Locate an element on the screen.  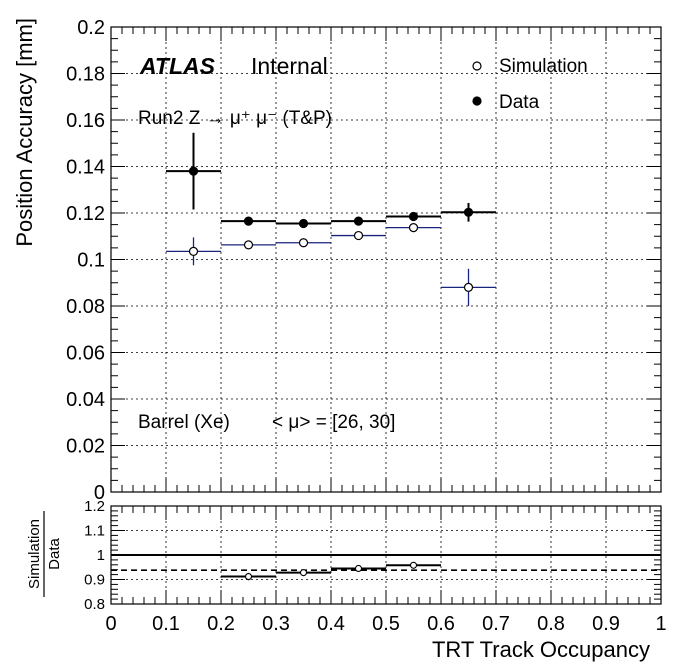
x-axis-title: TRT Track Occupancy is located at coordinates (541, 649).